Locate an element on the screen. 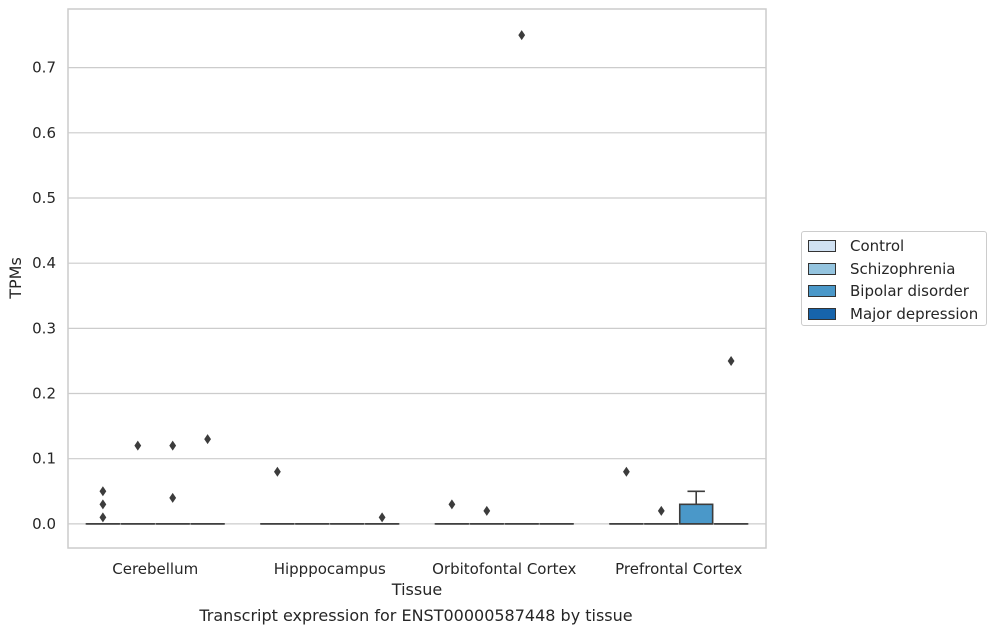 The height and width of the screenshot is (634, 997). y-axis-label: TPMs is located at coordinates (15, 278).